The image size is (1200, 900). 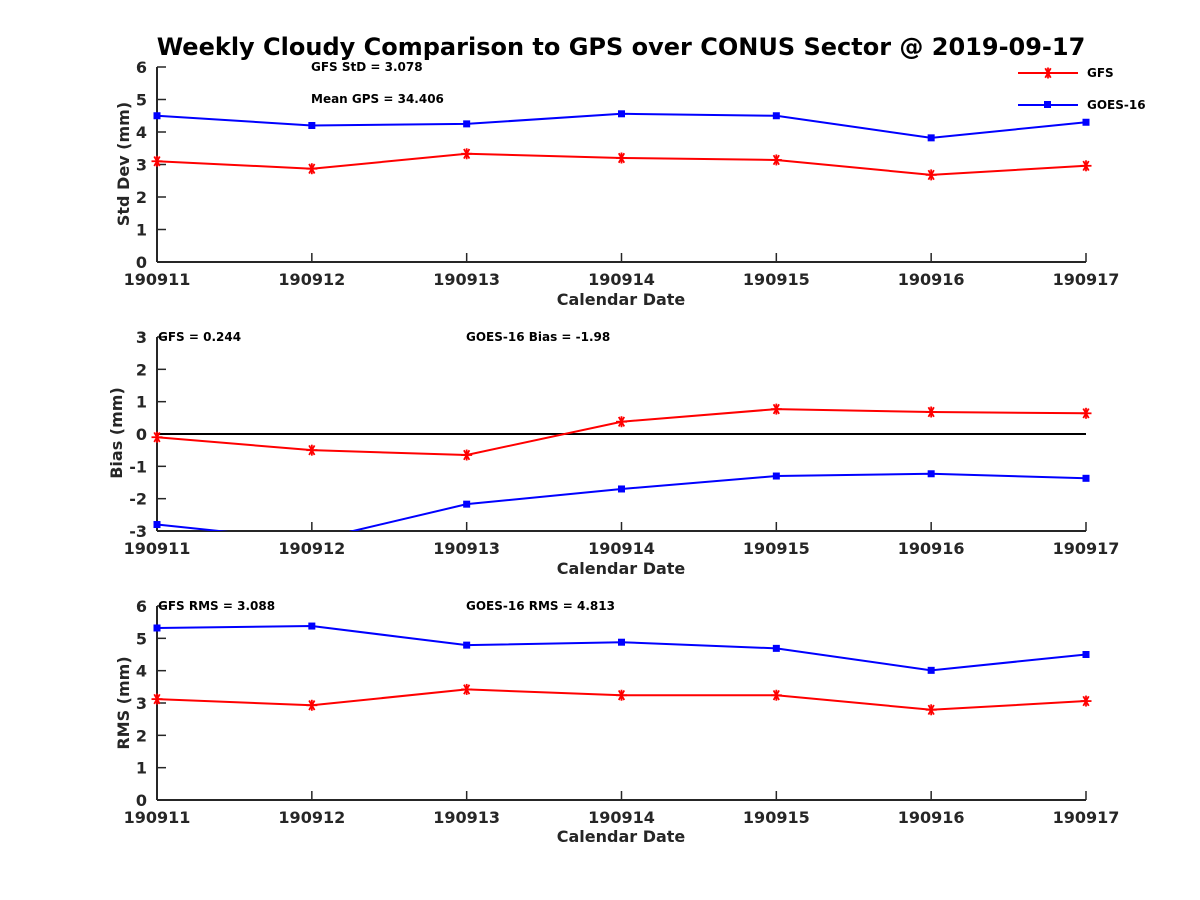 I want to click on rms-y-tick-label: 4, so click(x=141, y=671).